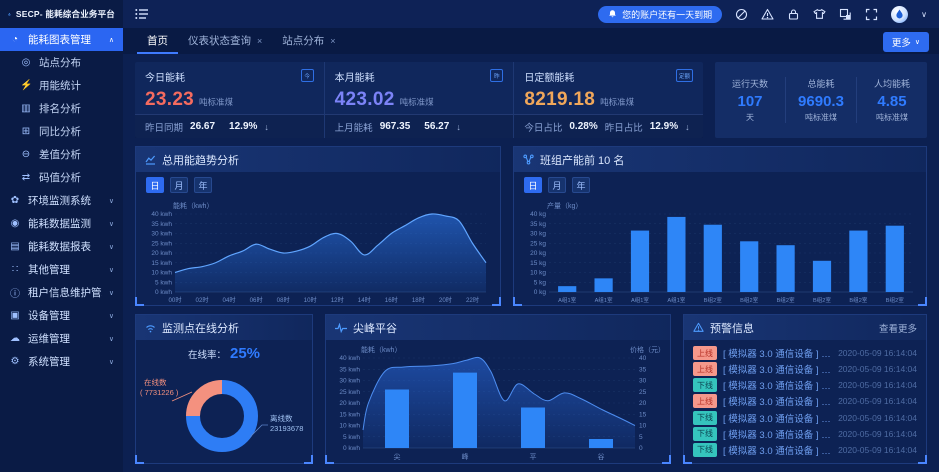 The width and height of the screenshot is (939, 472). Describe the element at coordinates (203, 185) in the screenshot. I see `trend-tab-year: 年` at that location.